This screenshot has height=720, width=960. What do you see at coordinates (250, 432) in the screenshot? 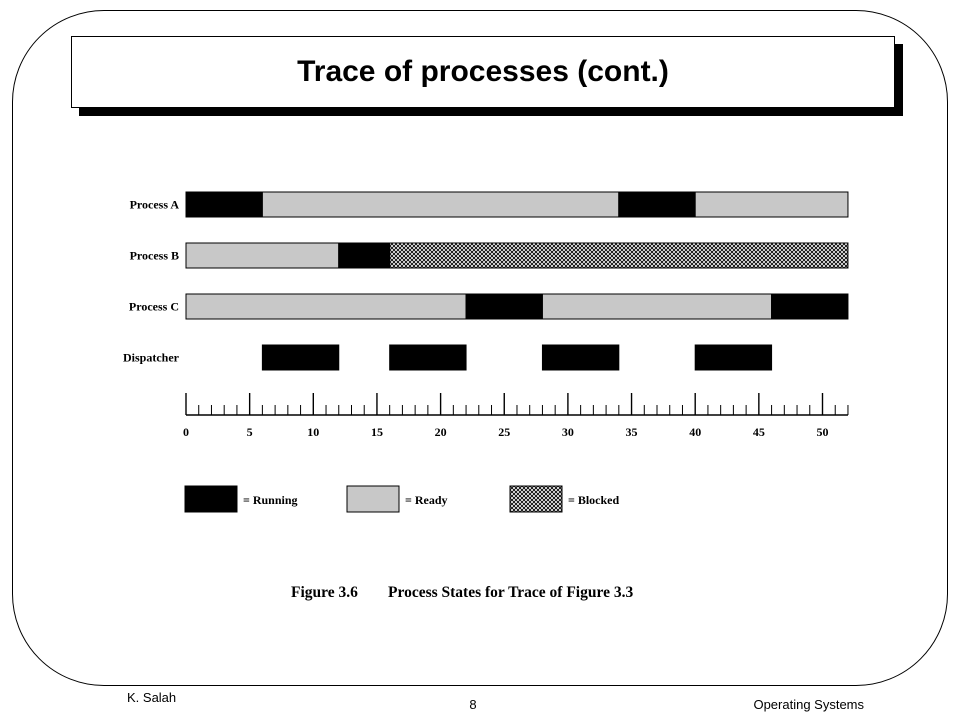
I see `tick-label: 5` at bounding box center [250, 432].